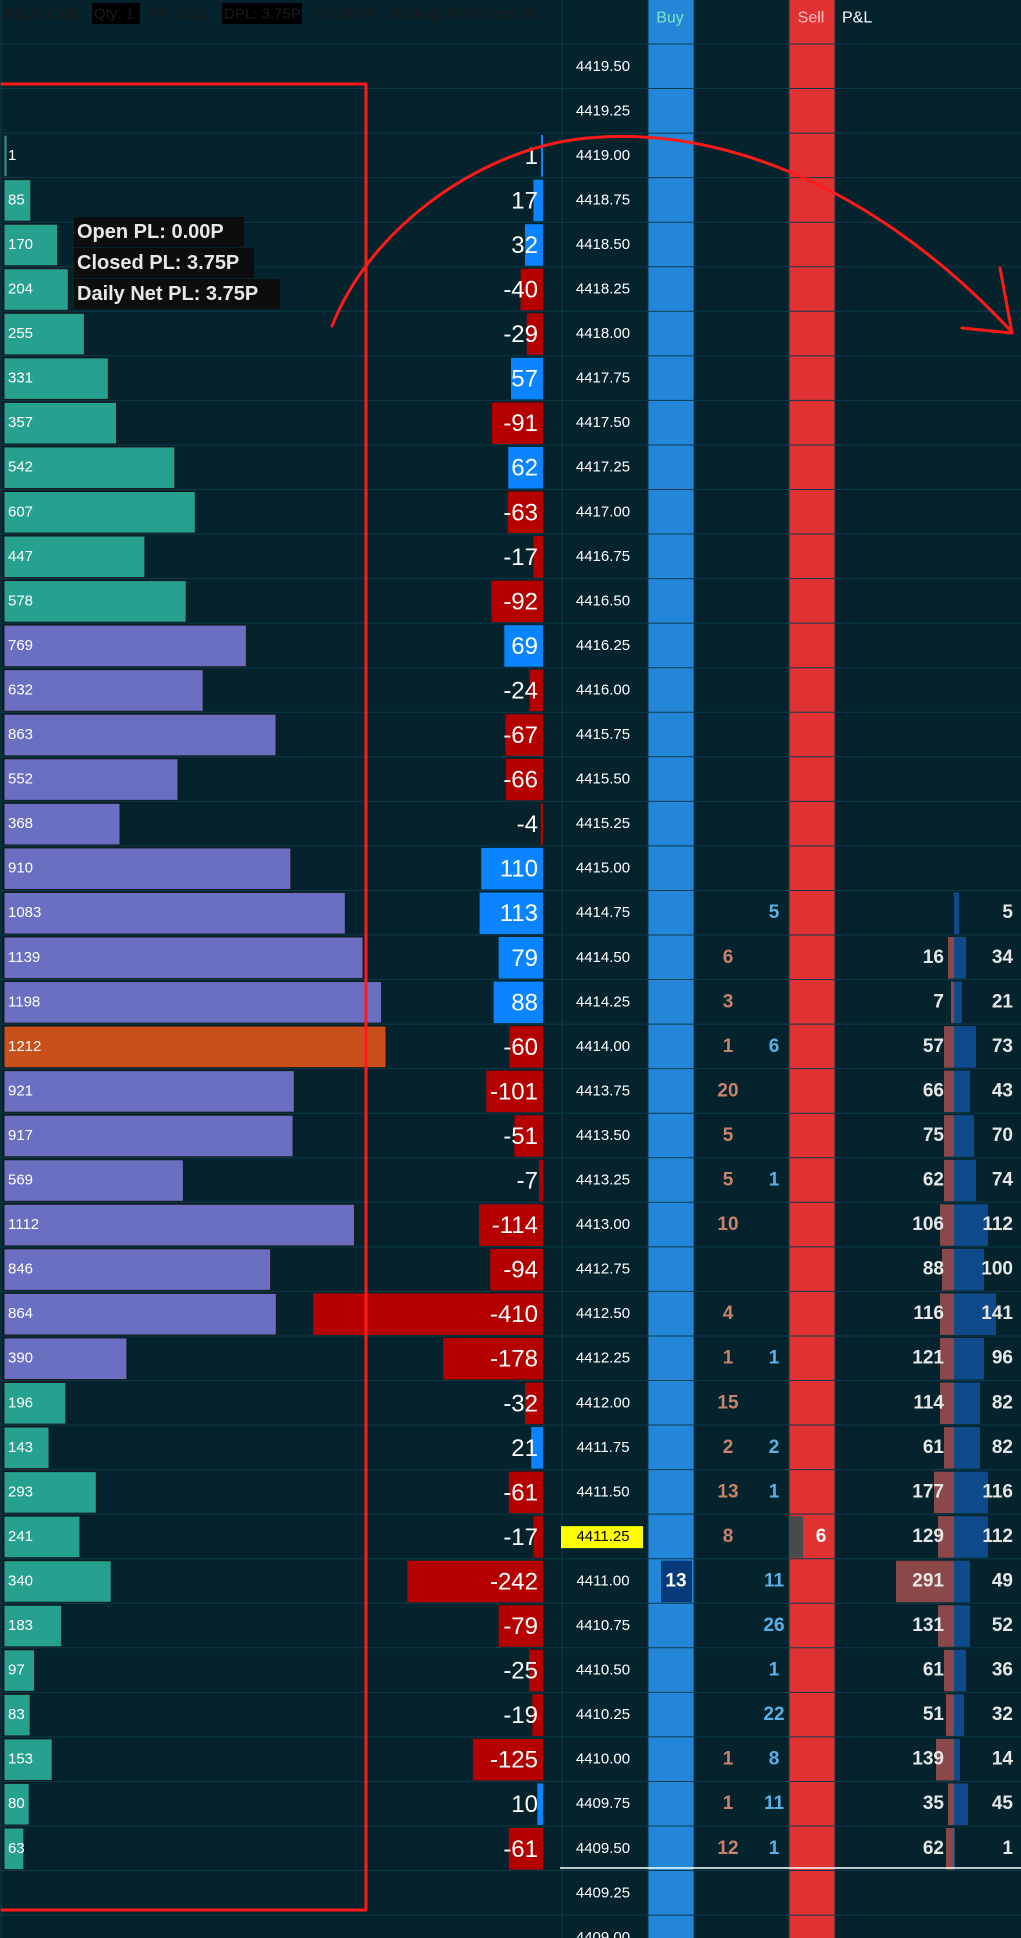 The height and width of the screenshot is (1938, 1021). What do you see at coordinates (514, 1314) in the screenshot?
I see `delta-value: -410` at bounding box center [514, 1314].